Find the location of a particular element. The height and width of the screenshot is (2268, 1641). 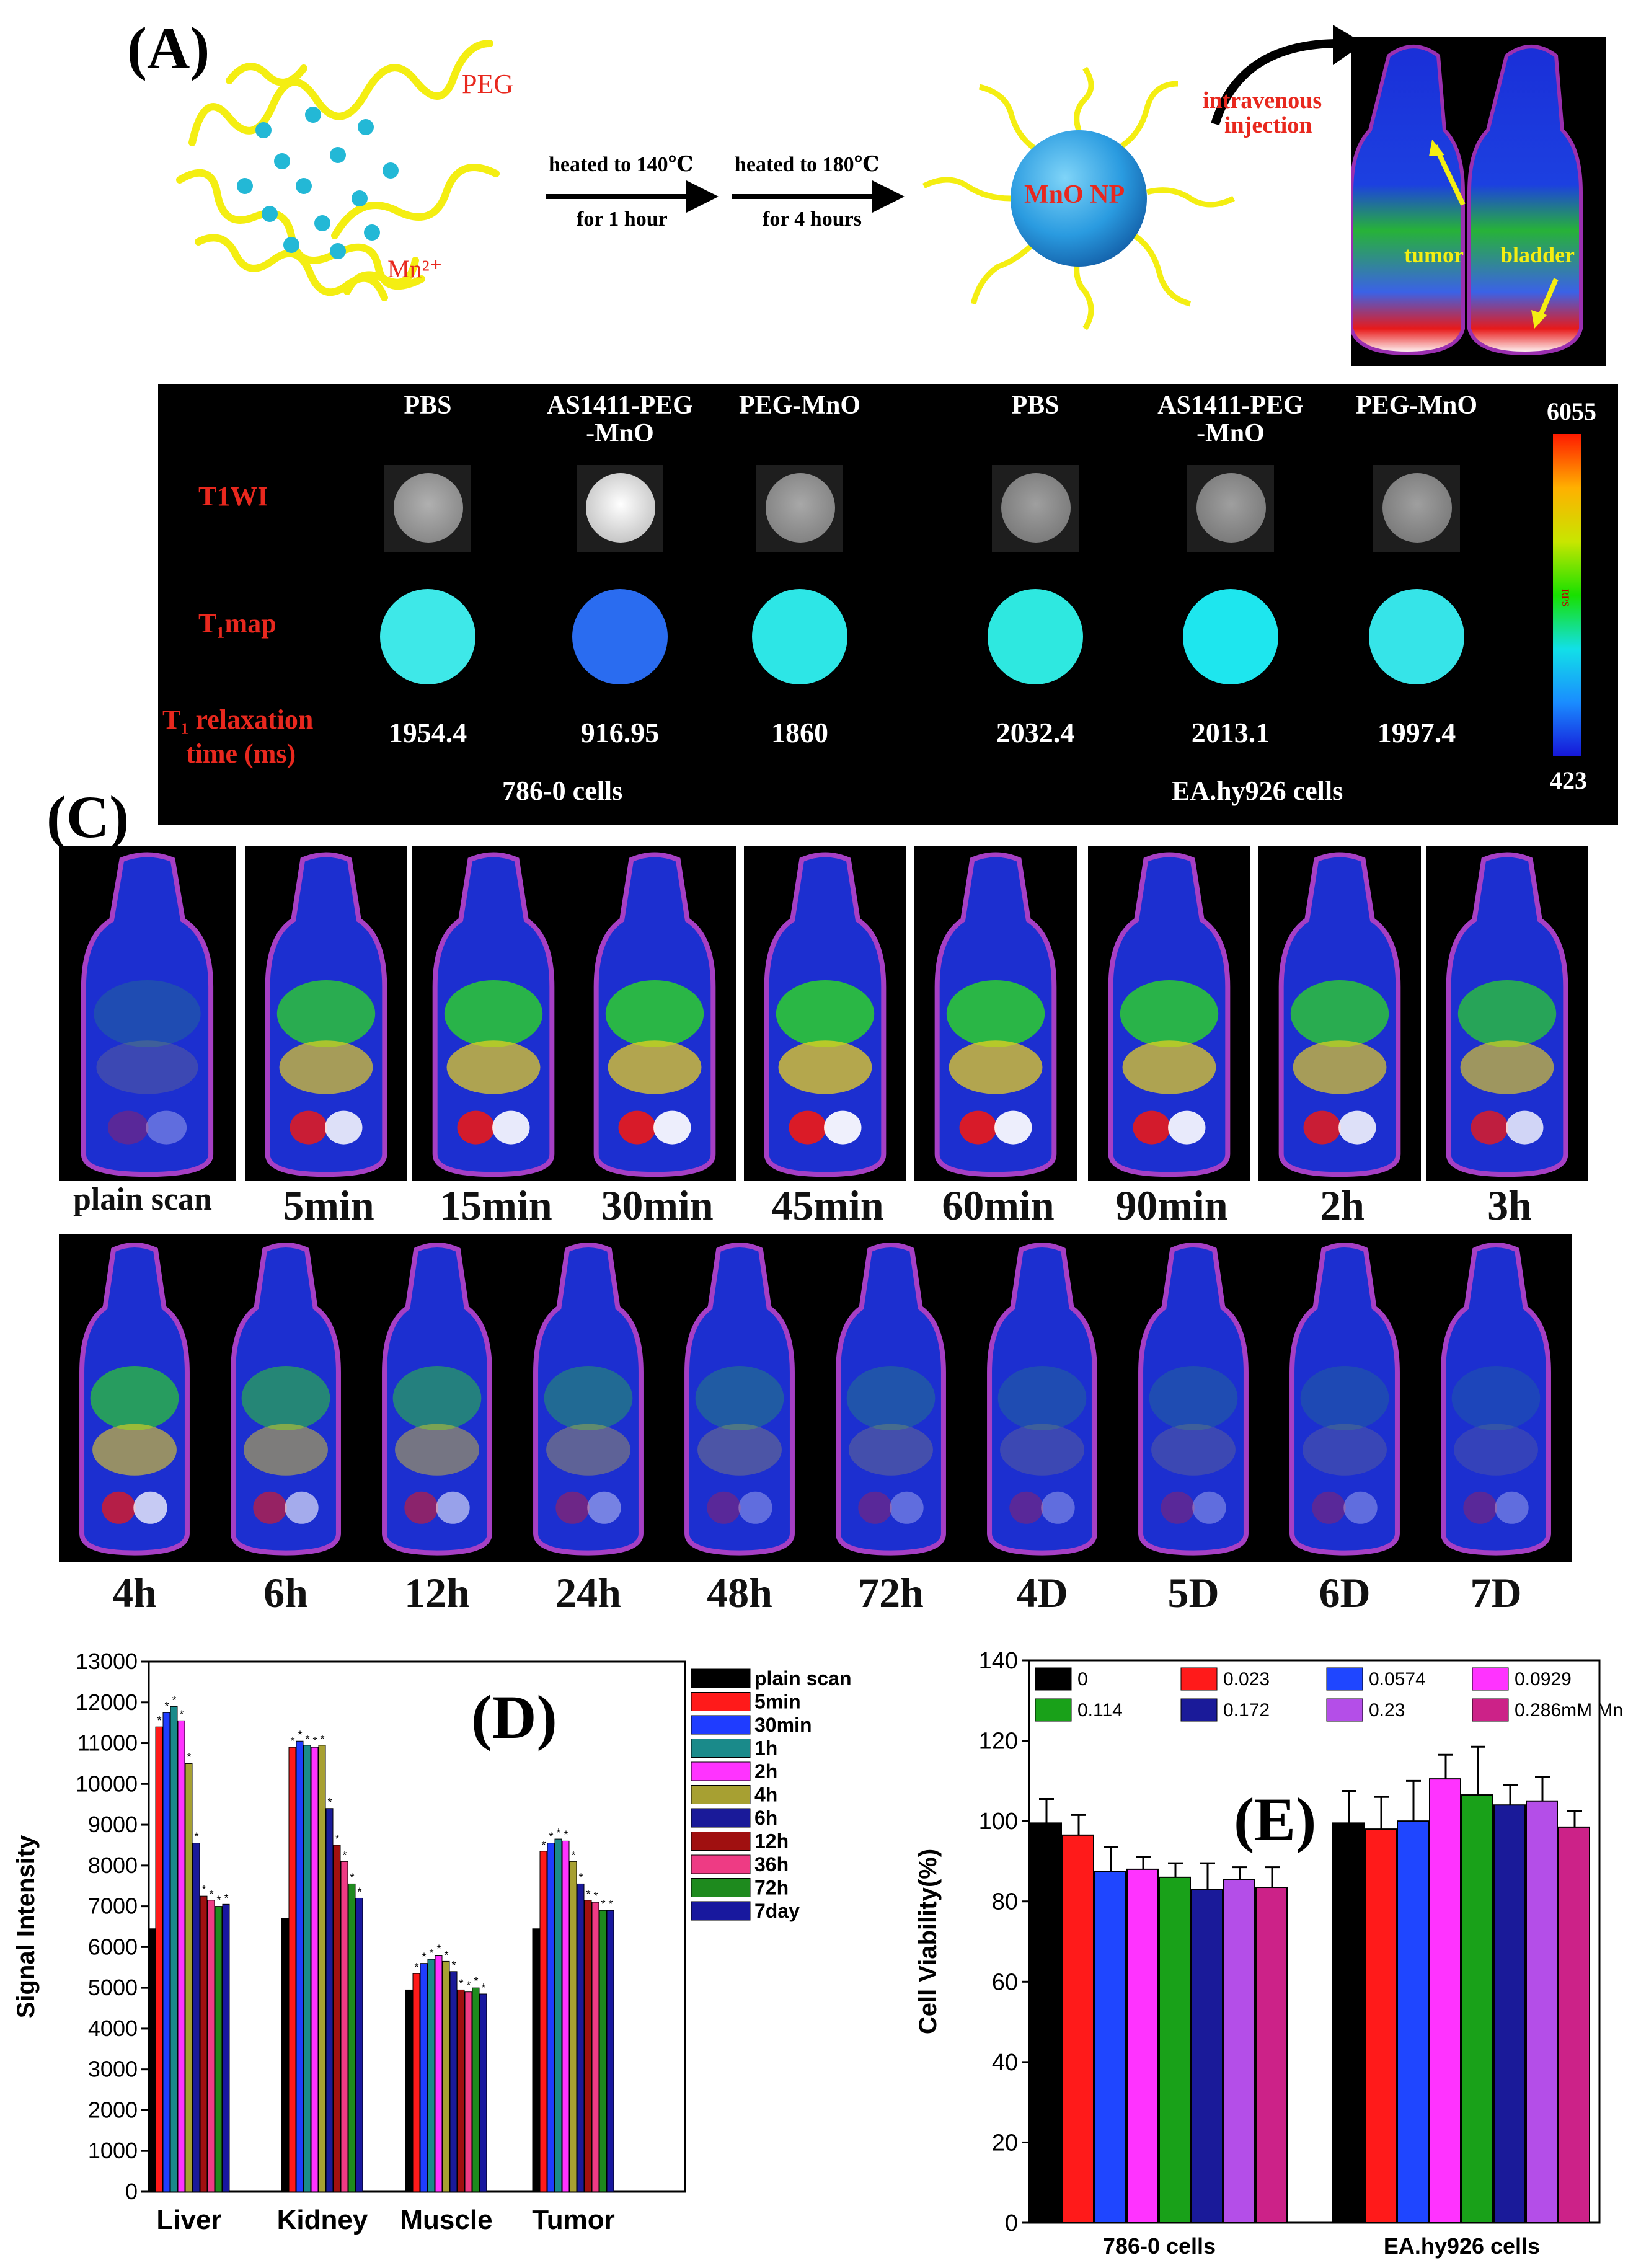

bar-72h-kidney is located at coordinates (352, 2037).